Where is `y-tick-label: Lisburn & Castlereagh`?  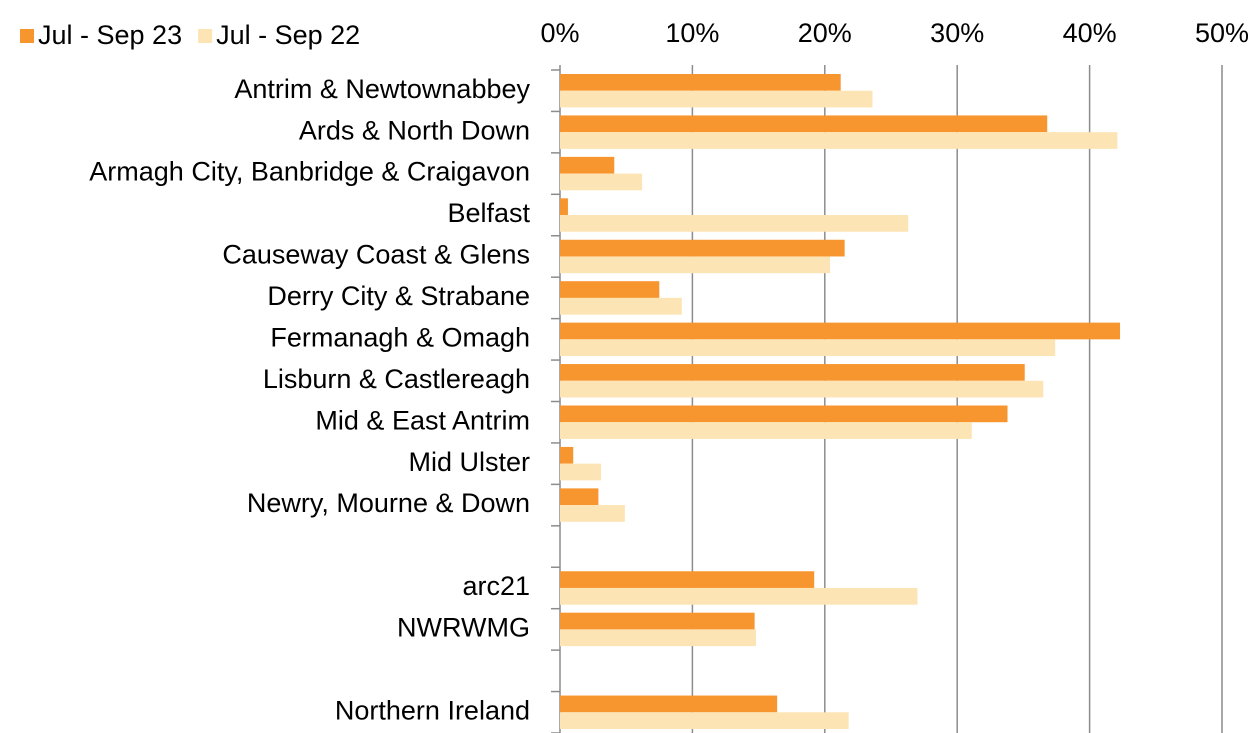 y-tick-label: Lisburn & Castlereagh is located at coordinates (396, 379).